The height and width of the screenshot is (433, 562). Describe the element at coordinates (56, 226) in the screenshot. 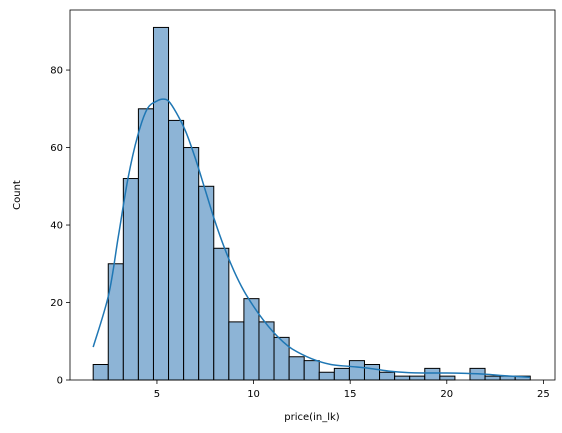

I see `y-tick-label: 40` at that location.